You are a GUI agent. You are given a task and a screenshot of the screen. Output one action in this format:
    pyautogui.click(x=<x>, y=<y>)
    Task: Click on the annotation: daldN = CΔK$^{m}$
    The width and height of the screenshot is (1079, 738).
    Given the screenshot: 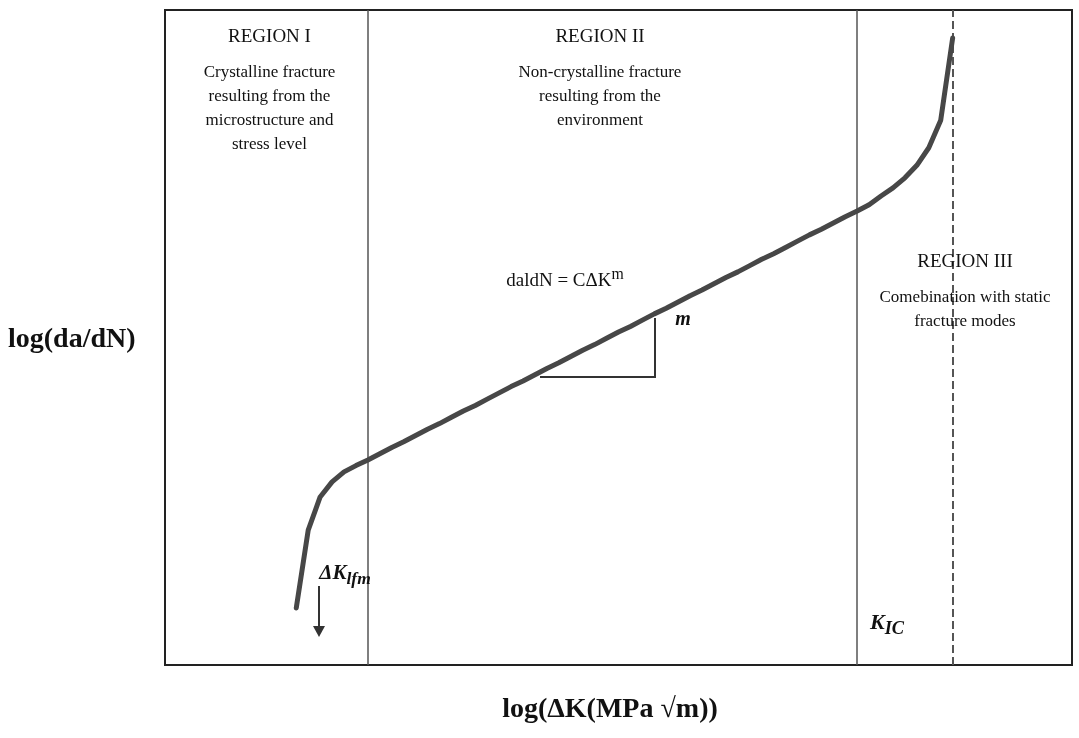 What is the action you would take?
    pyautogui.click(x=565, y=278)
    